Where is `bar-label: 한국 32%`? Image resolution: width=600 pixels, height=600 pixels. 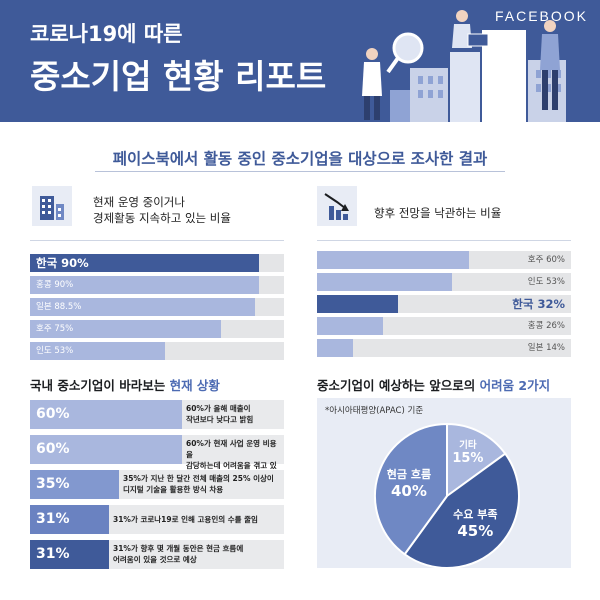 bar-label: 한국 32% is located at coordinates (538, 304).